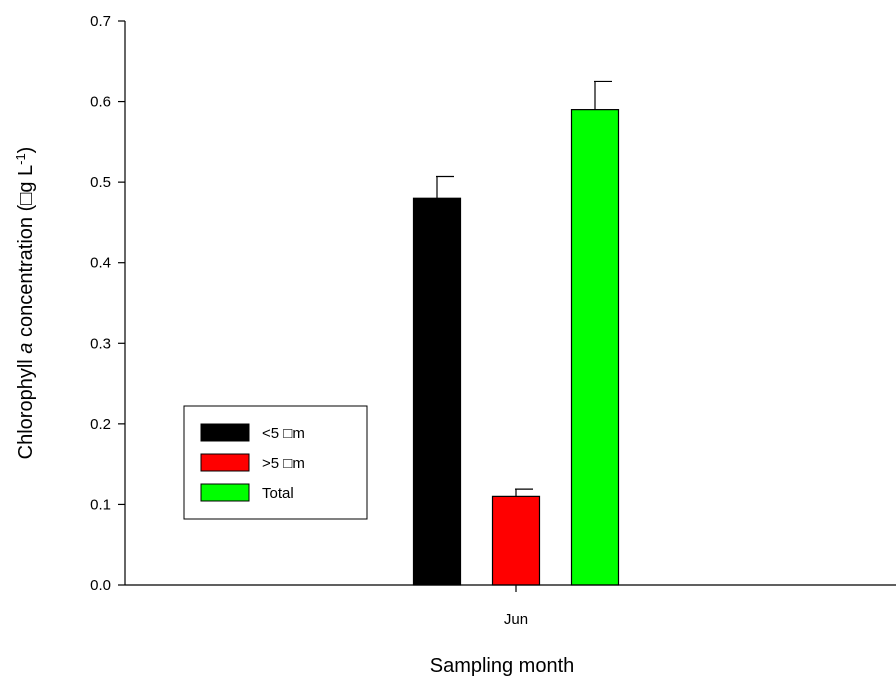 Image resolution: width=896 pixels, height=680 pixels. I want to click on x-axis-title: Sampling month, so click(502, 666).